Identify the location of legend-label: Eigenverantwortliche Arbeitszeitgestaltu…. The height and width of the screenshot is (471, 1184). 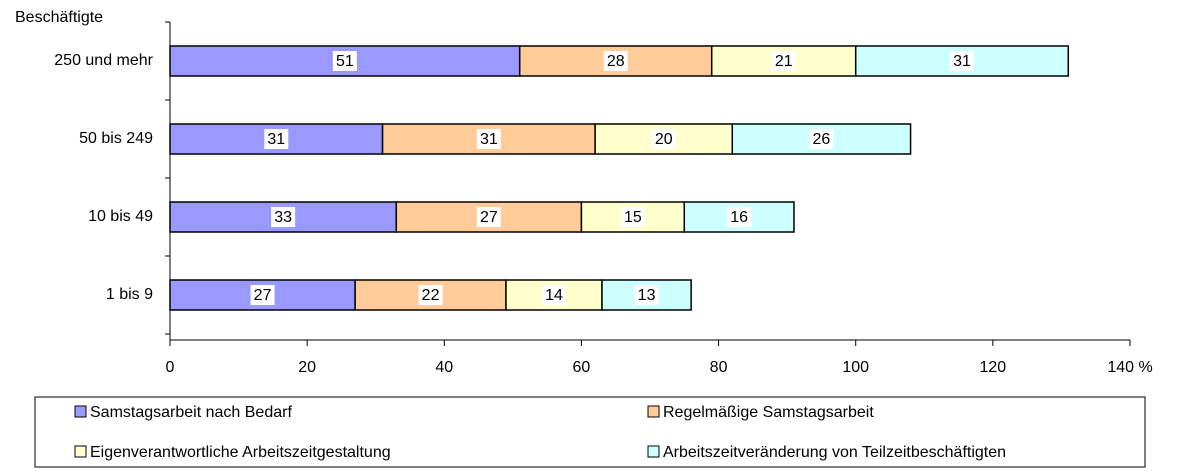
(240, 452).